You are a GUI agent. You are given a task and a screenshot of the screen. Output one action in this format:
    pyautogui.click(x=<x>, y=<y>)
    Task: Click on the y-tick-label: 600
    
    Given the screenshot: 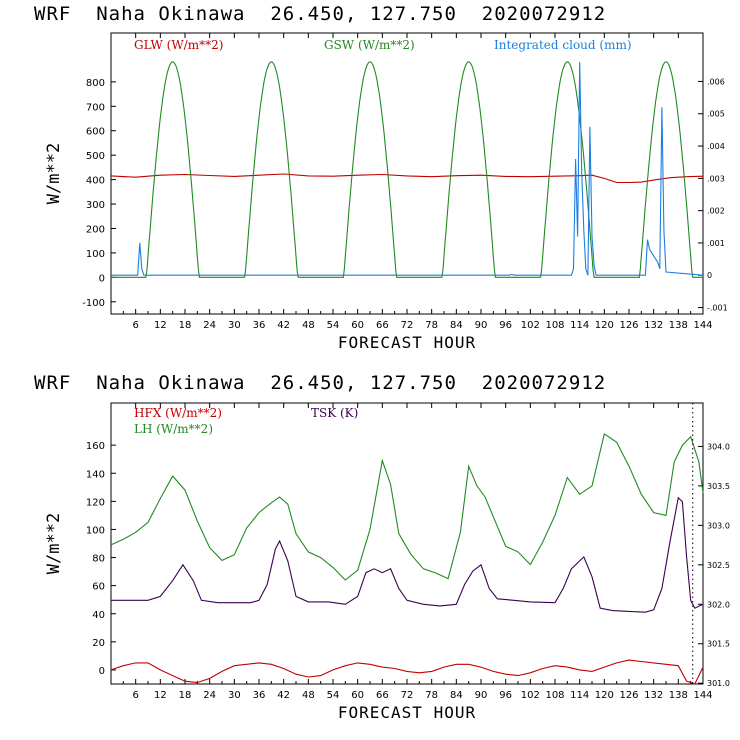 What is the action you would take?
    pyautogui.click(x=95, y=132)
    